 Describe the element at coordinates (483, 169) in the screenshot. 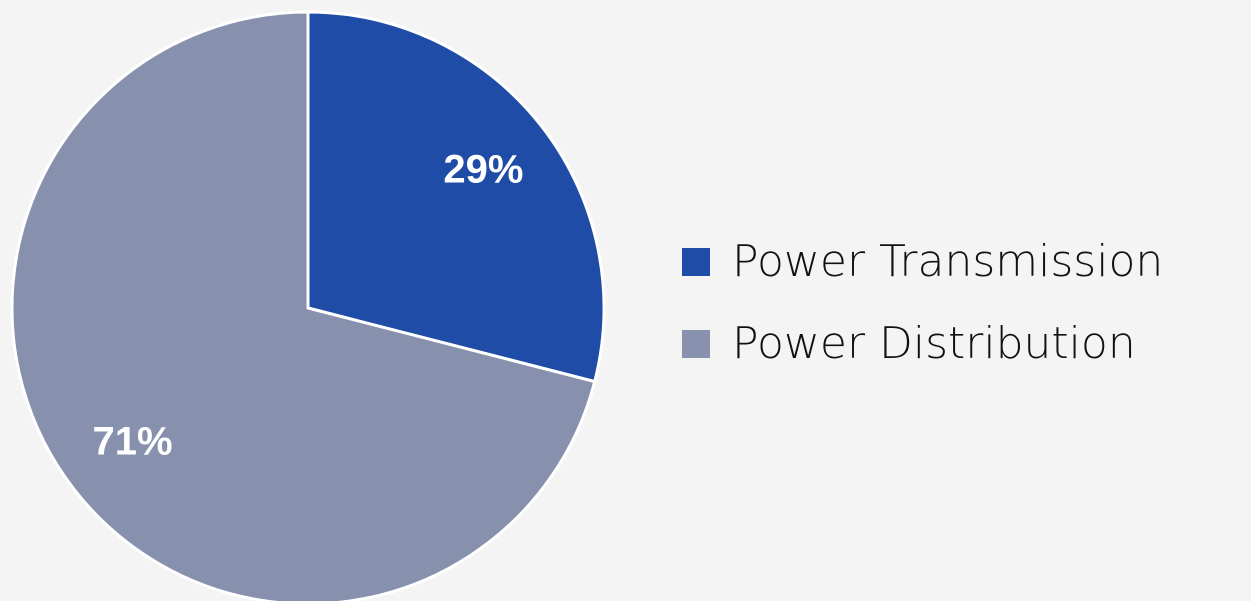

I see `value-label: 29%` at that location.